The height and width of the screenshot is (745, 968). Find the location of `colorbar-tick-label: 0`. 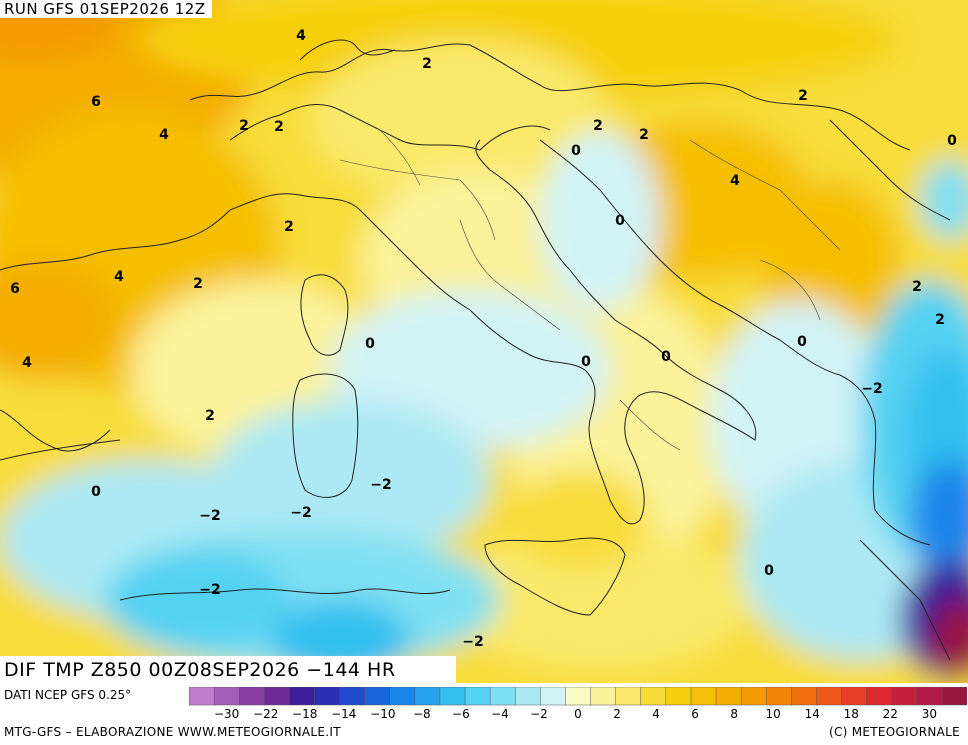

colorbar-tick-label: 0 is located at coordinates (578, 714).